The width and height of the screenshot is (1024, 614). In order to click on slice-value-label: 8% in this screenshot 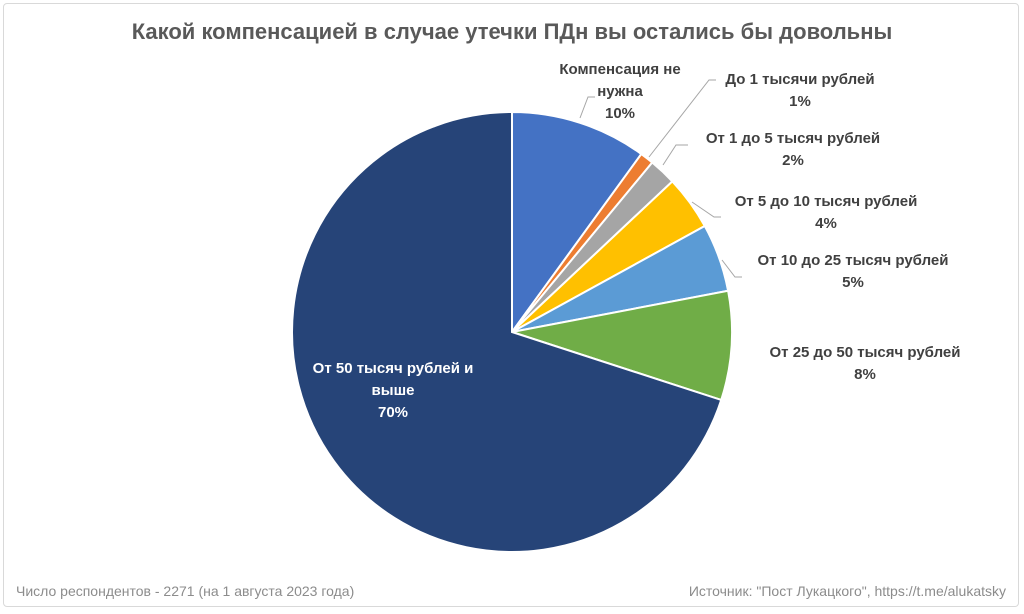, I will do `click(865, 374)`.